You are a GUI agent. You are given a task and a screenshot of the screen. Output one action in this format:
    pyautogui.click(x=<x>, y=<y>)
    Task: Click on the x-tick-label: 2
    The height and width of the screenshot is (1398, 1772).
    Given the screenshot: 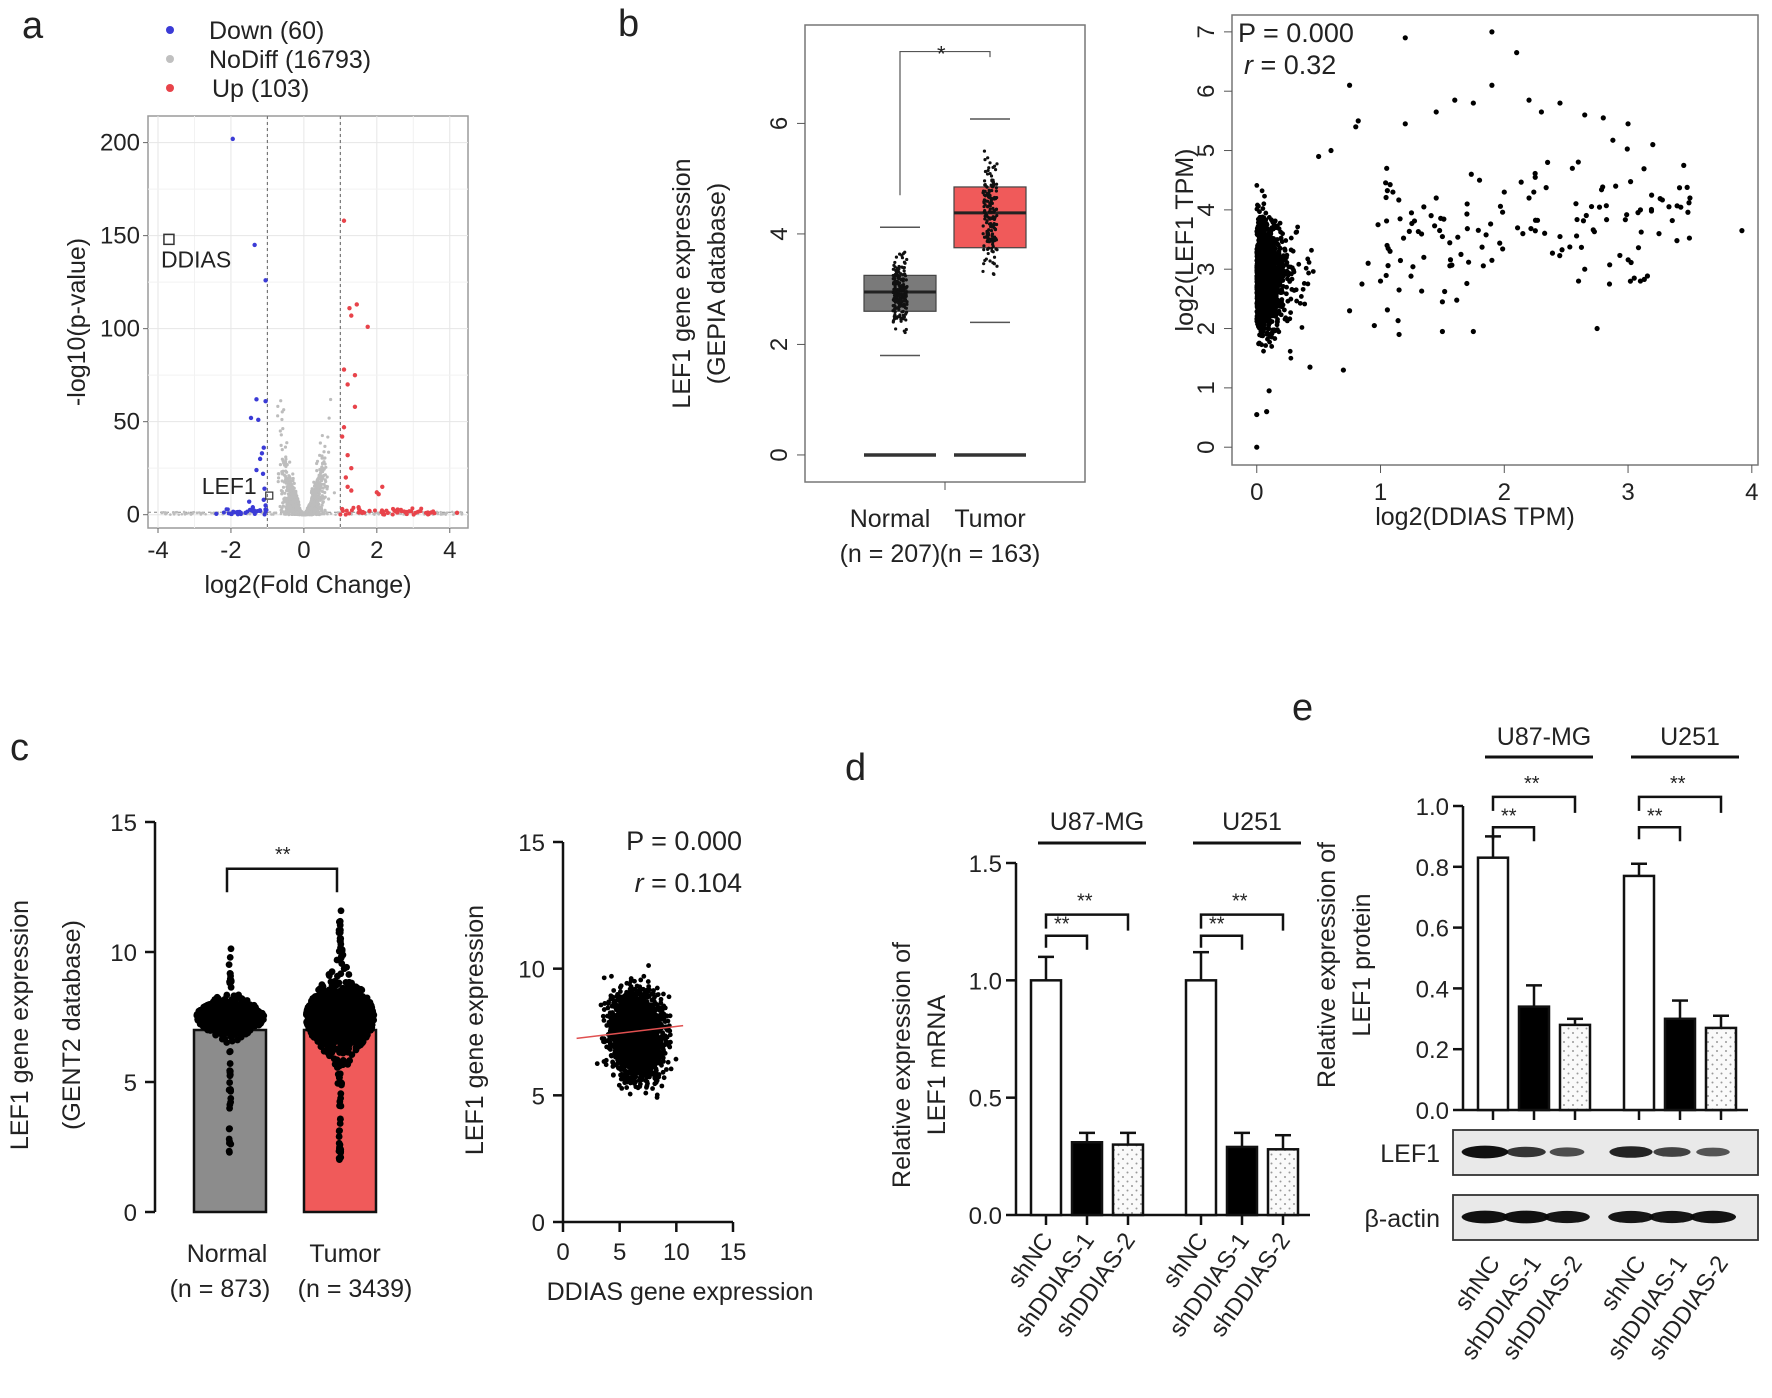 What is the action you would take?
    pyautogui.click(x=376, y=550)
    